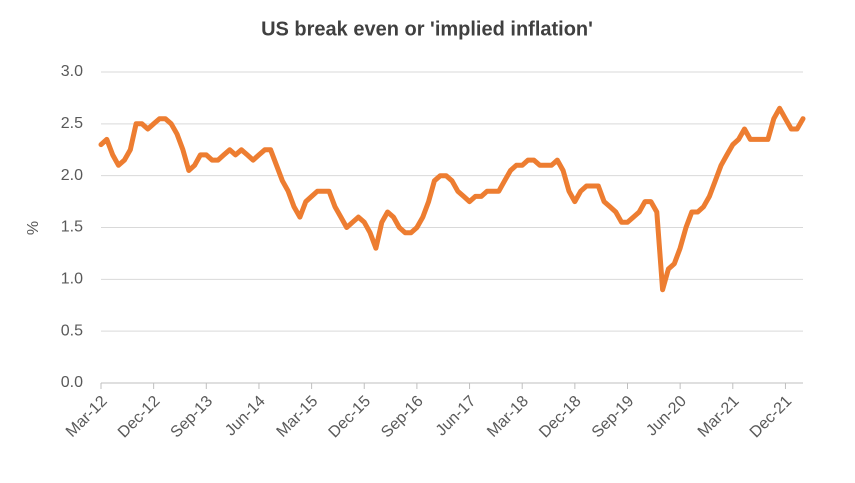 The width and height of the screenshot is (855, 483). What do you see at coordinates (613, 417) in the screenshot?
I see `x-tick-label: Sep-19` at bounding box center [613, 417].